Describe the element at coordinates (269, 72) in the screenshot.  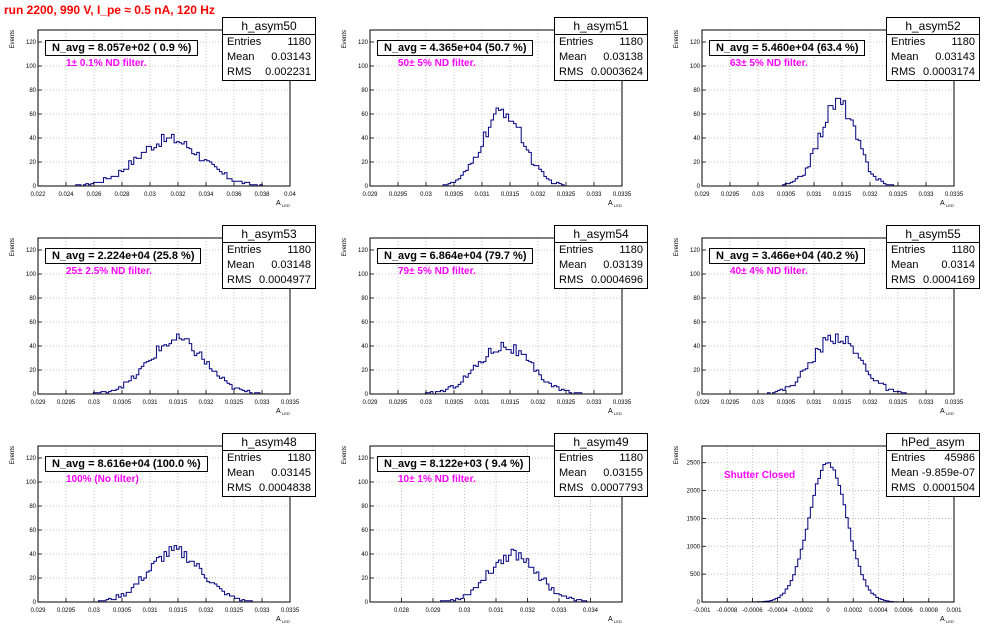
I see `stats-row: RMS 0.002231` at that location.